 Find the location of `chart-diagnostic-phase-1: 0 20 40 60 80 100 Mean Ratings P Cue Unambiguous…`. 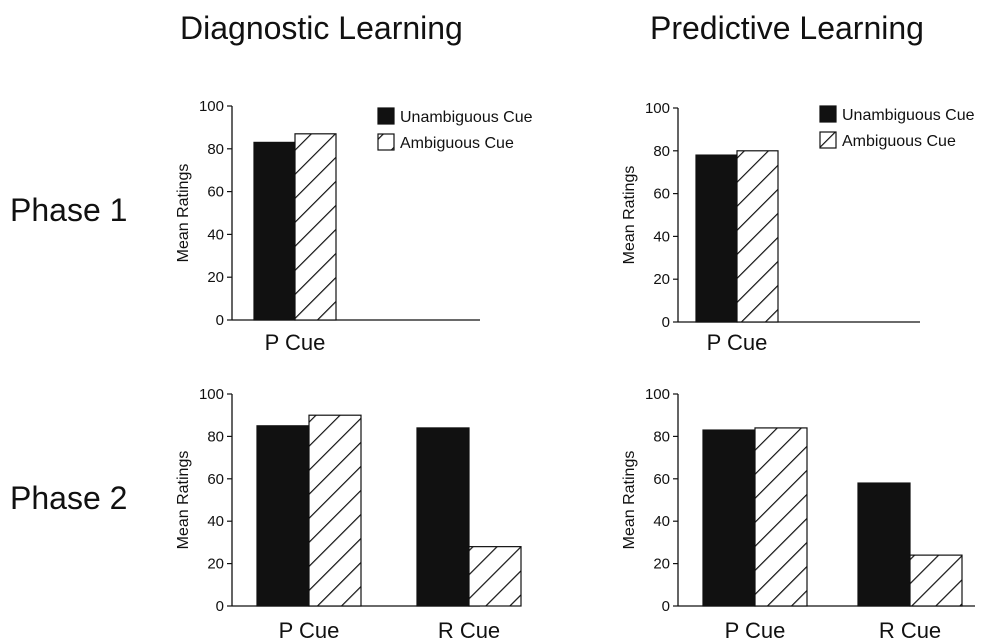

chart-diagnostic-phase-1: 0 20 40 60 80 100 Mean Ratings P Cue Unambiguous… is located at coordinates (354, 226).